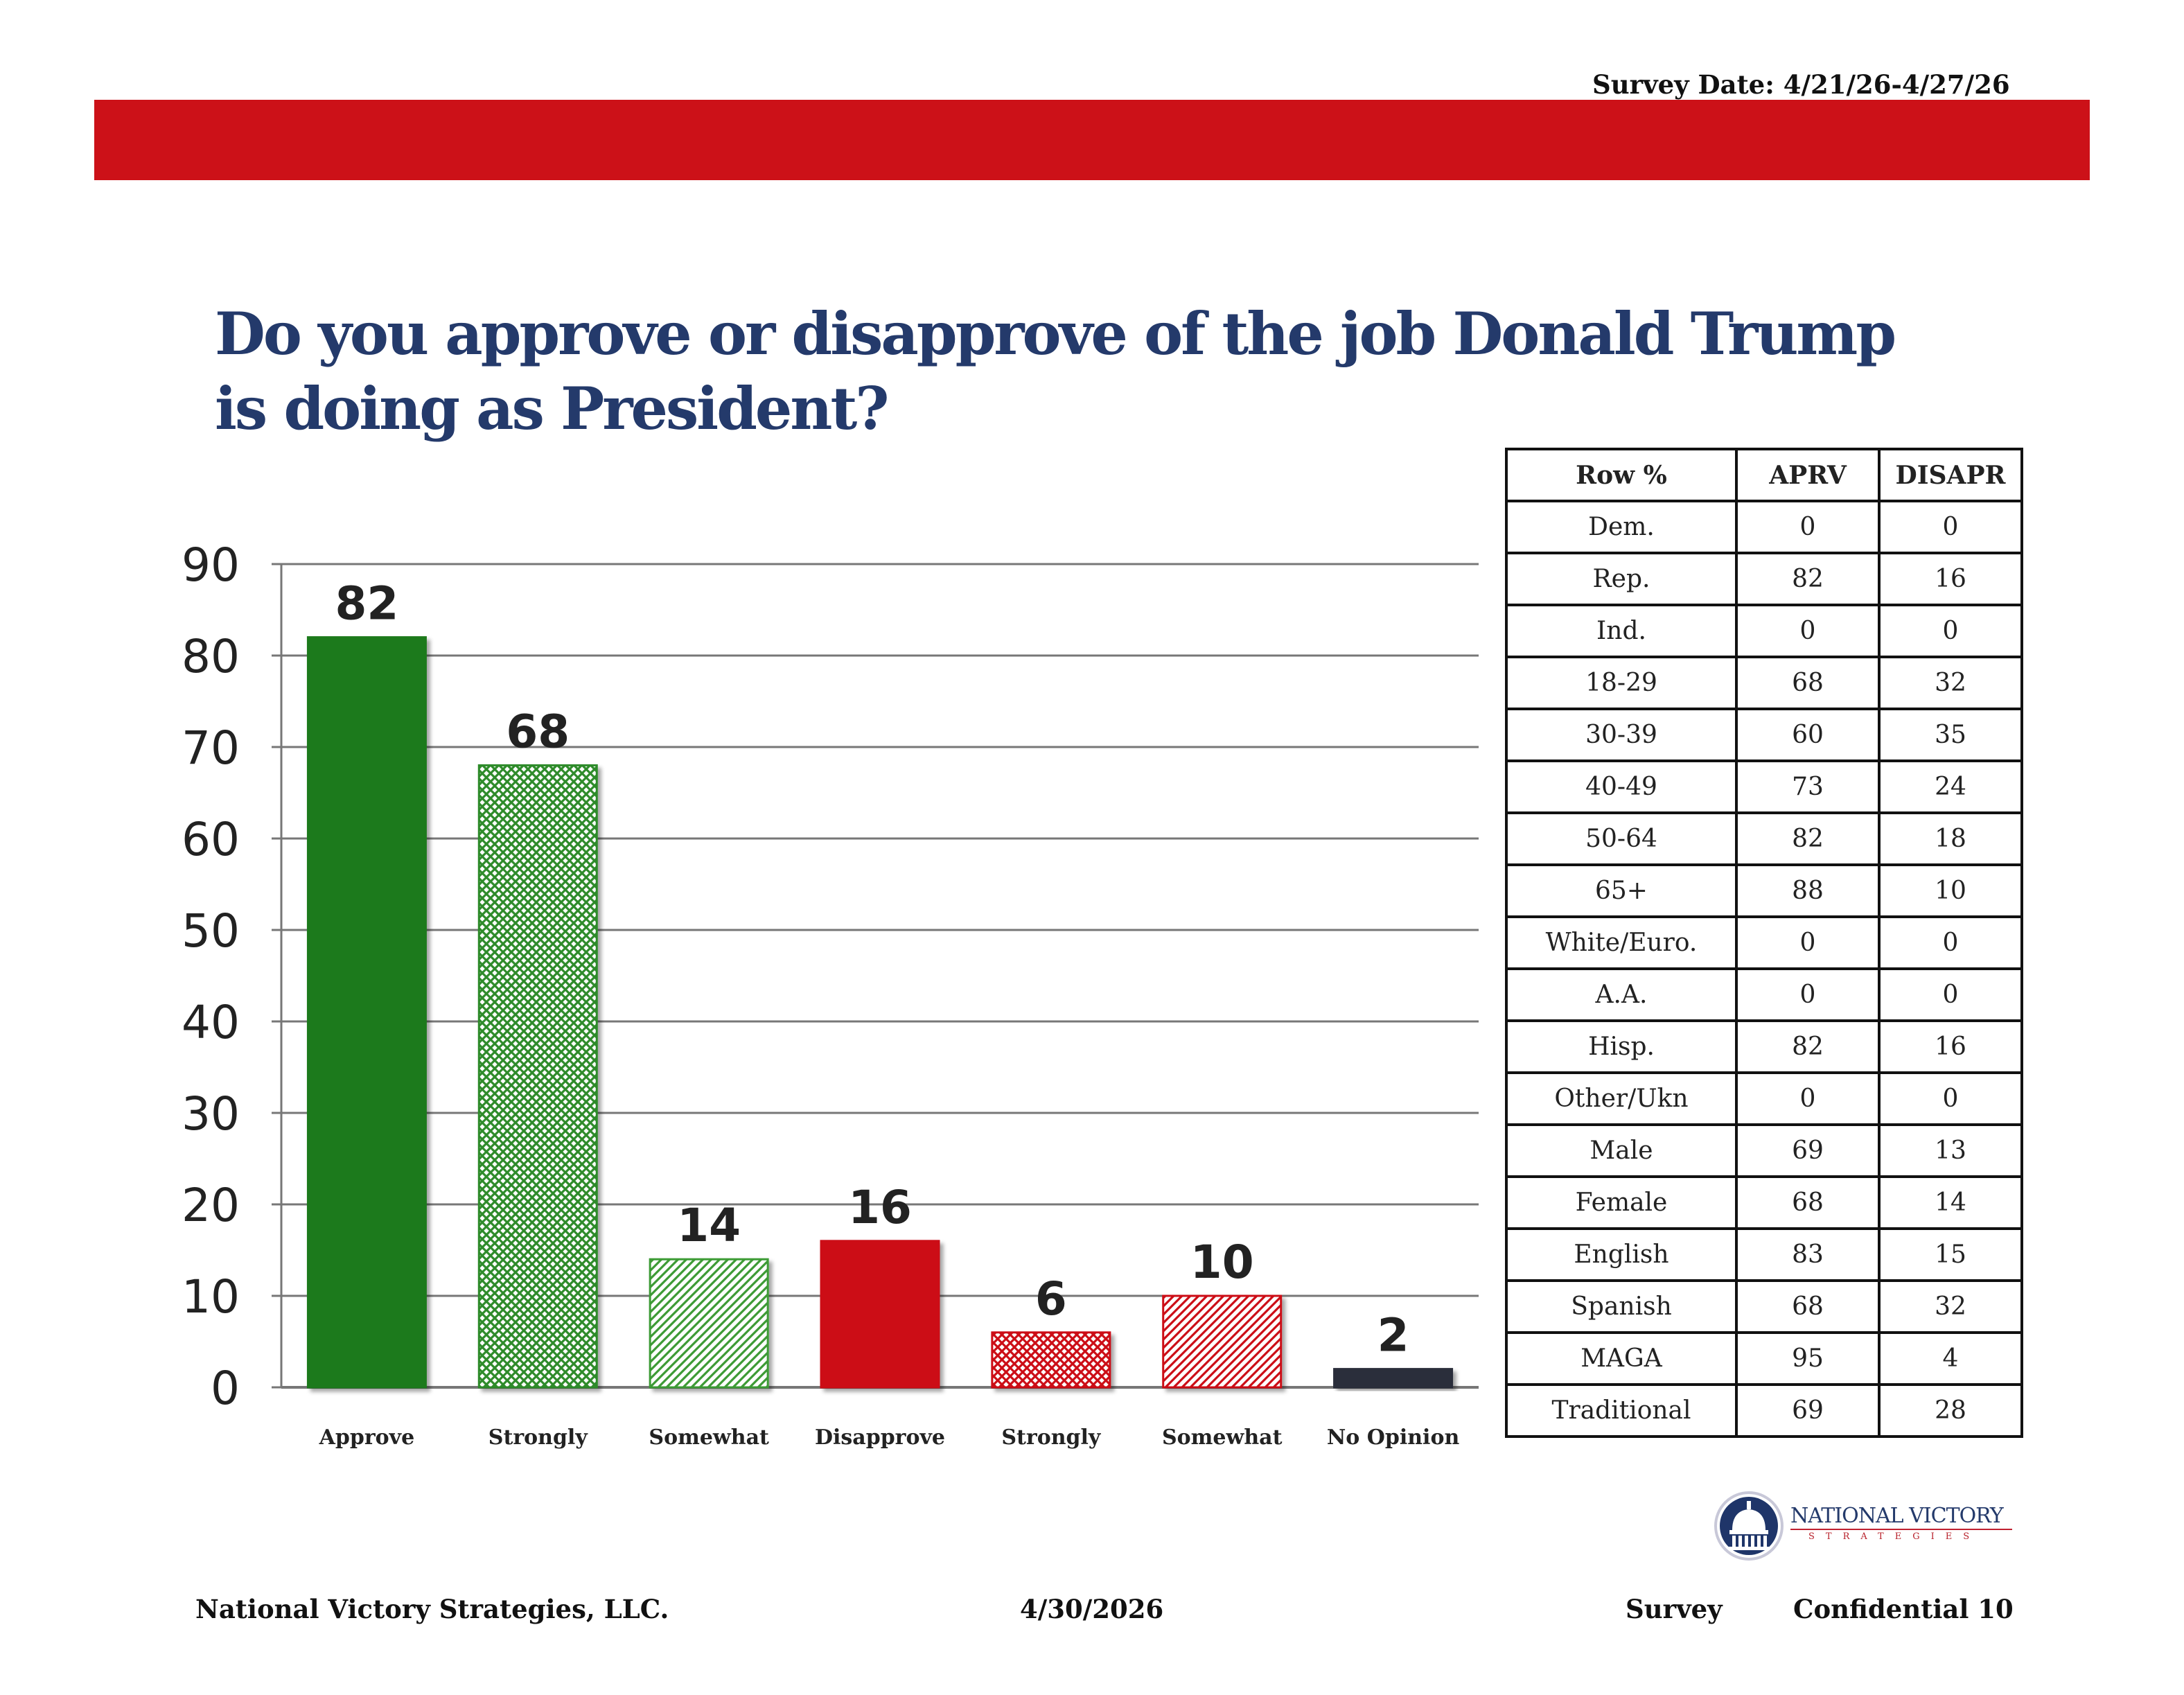 This screenshot has height=1695, width=2184. What do you see at coordinates (1749, 1526) in the screenshot?
I see `capitol-dome-icon` at bounding box center [1749, 1526].